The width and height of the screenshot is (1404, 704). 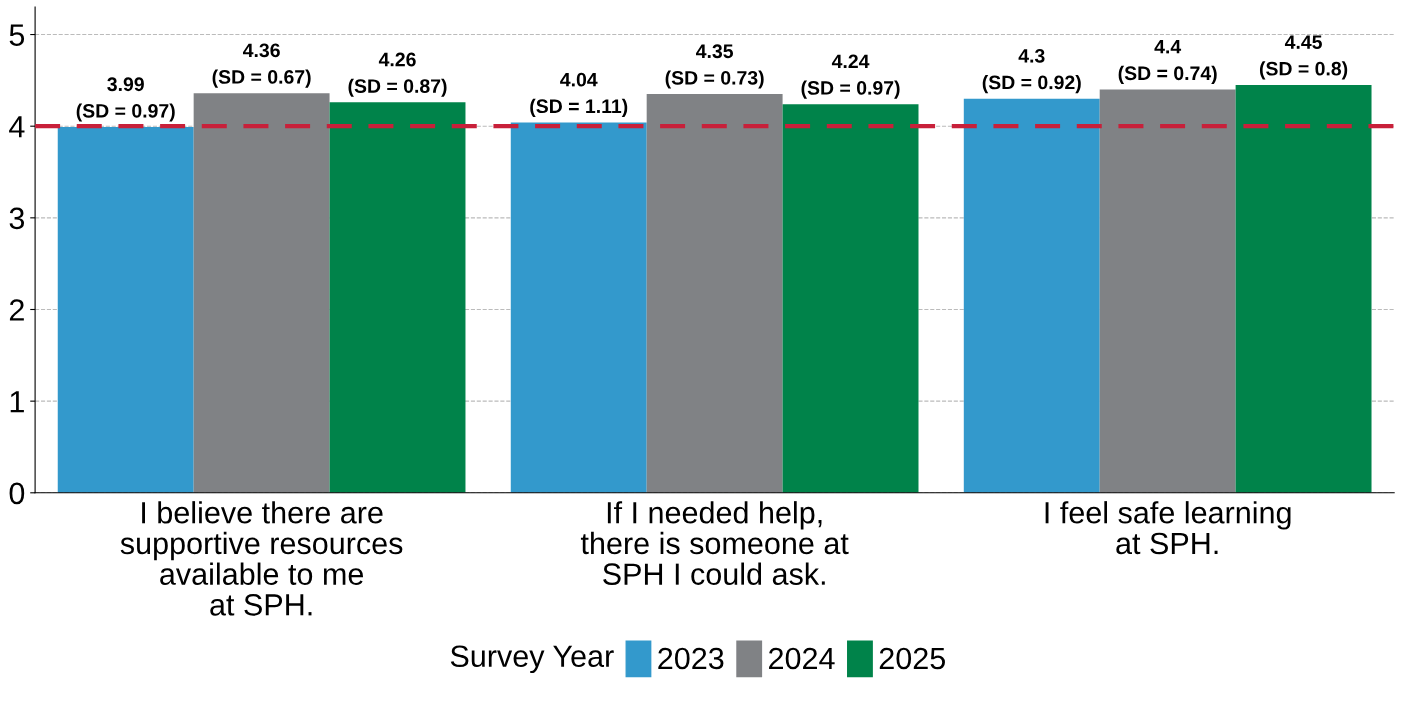 I want to click on legend-label: 2025, so click(x=912, y=658).